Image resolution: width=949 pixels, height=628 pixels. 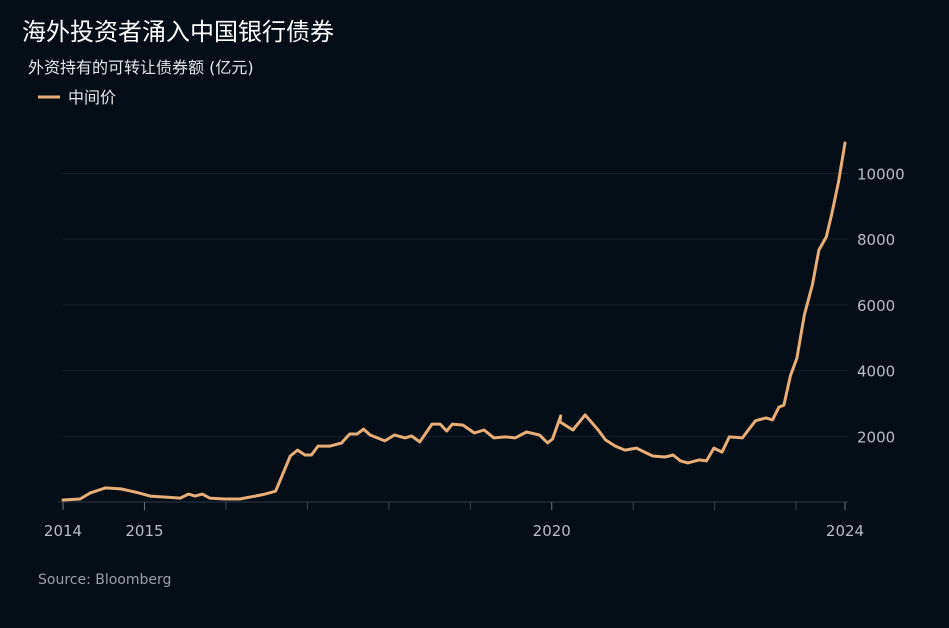 I want to click on x-tick-label: 2014, so click(x=63, y=531).